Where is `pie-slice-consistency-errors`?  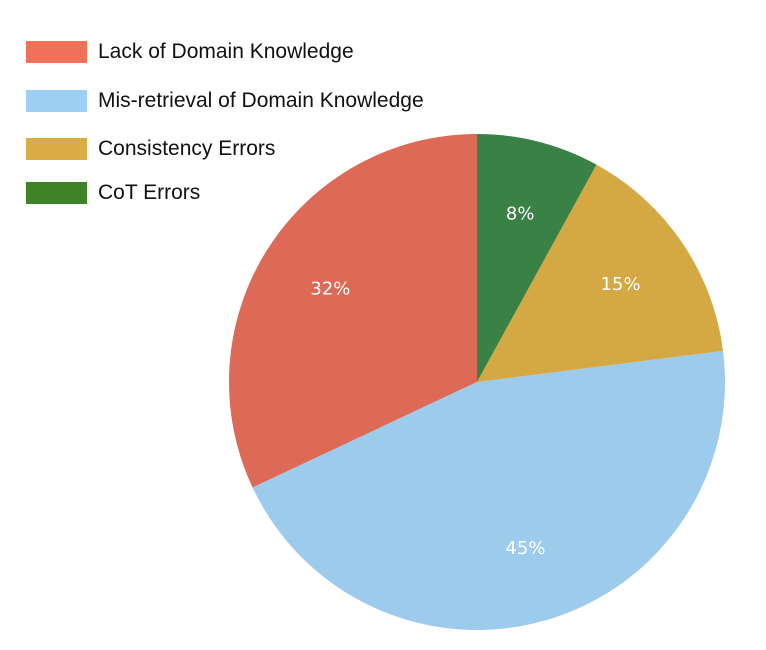
pie-slice-consistency-errors is located at coordinates (600, 273).